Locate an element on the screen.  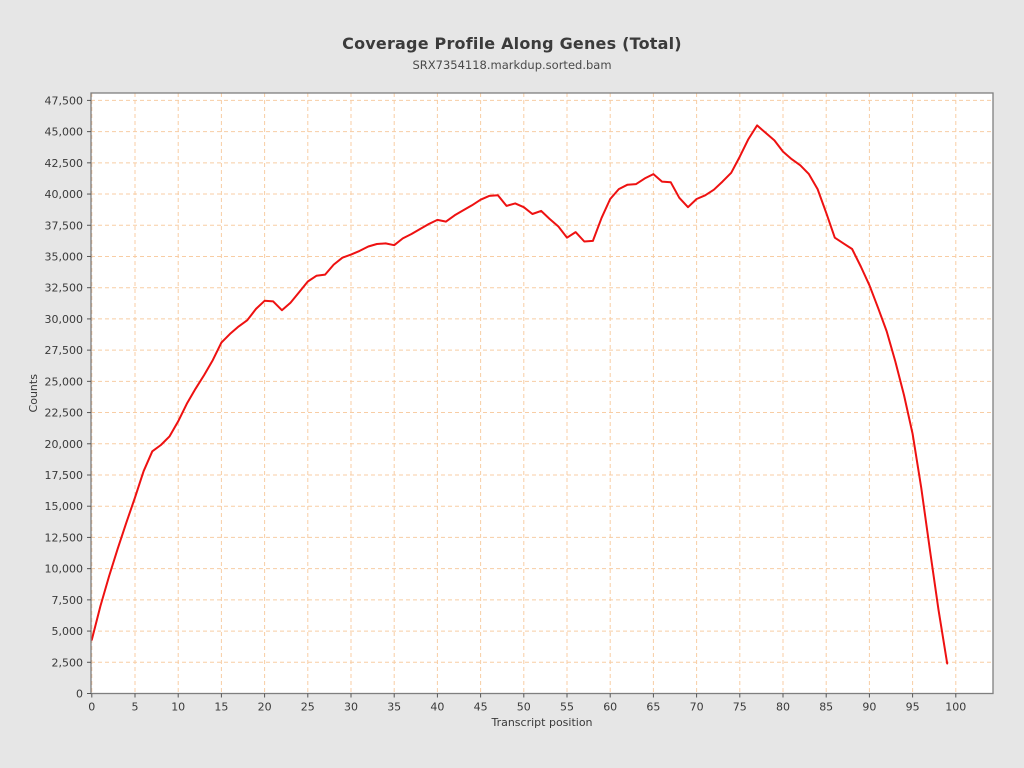
x-tick-label: 0 is located at coordinates (91, 707).